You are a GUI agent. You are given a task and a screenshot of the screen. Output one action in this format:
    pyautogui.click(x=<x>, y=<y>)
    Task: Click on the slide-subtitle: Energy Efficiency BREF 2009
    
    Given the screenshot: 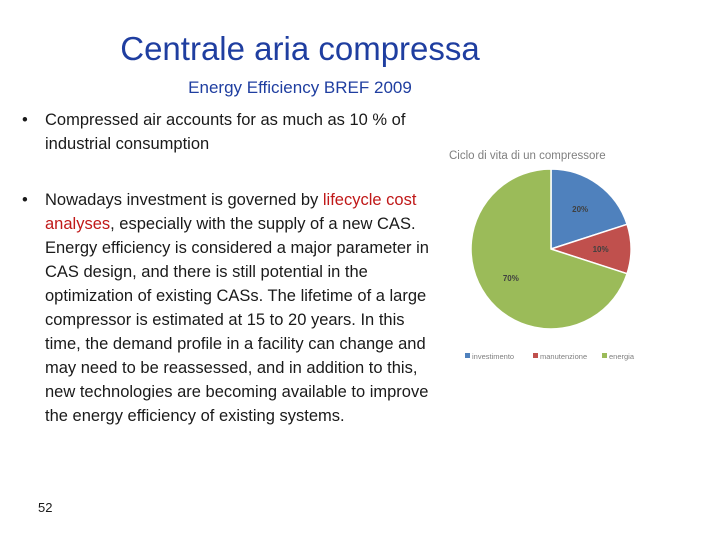 What is the action you would take?
    pyautogui.click(x=300, y=87)
    